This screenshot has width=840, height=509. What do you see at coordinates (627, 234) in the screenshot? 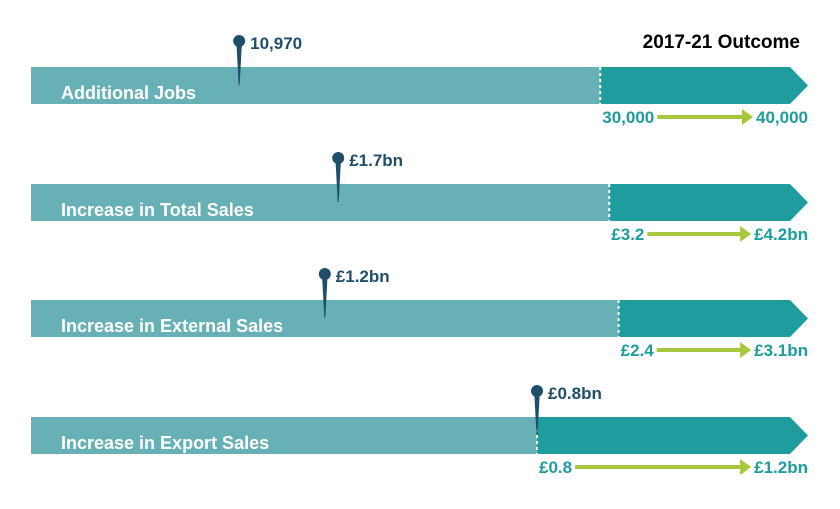
I see `outcome-low-value: £3.2` at bounding box center [627, 234].